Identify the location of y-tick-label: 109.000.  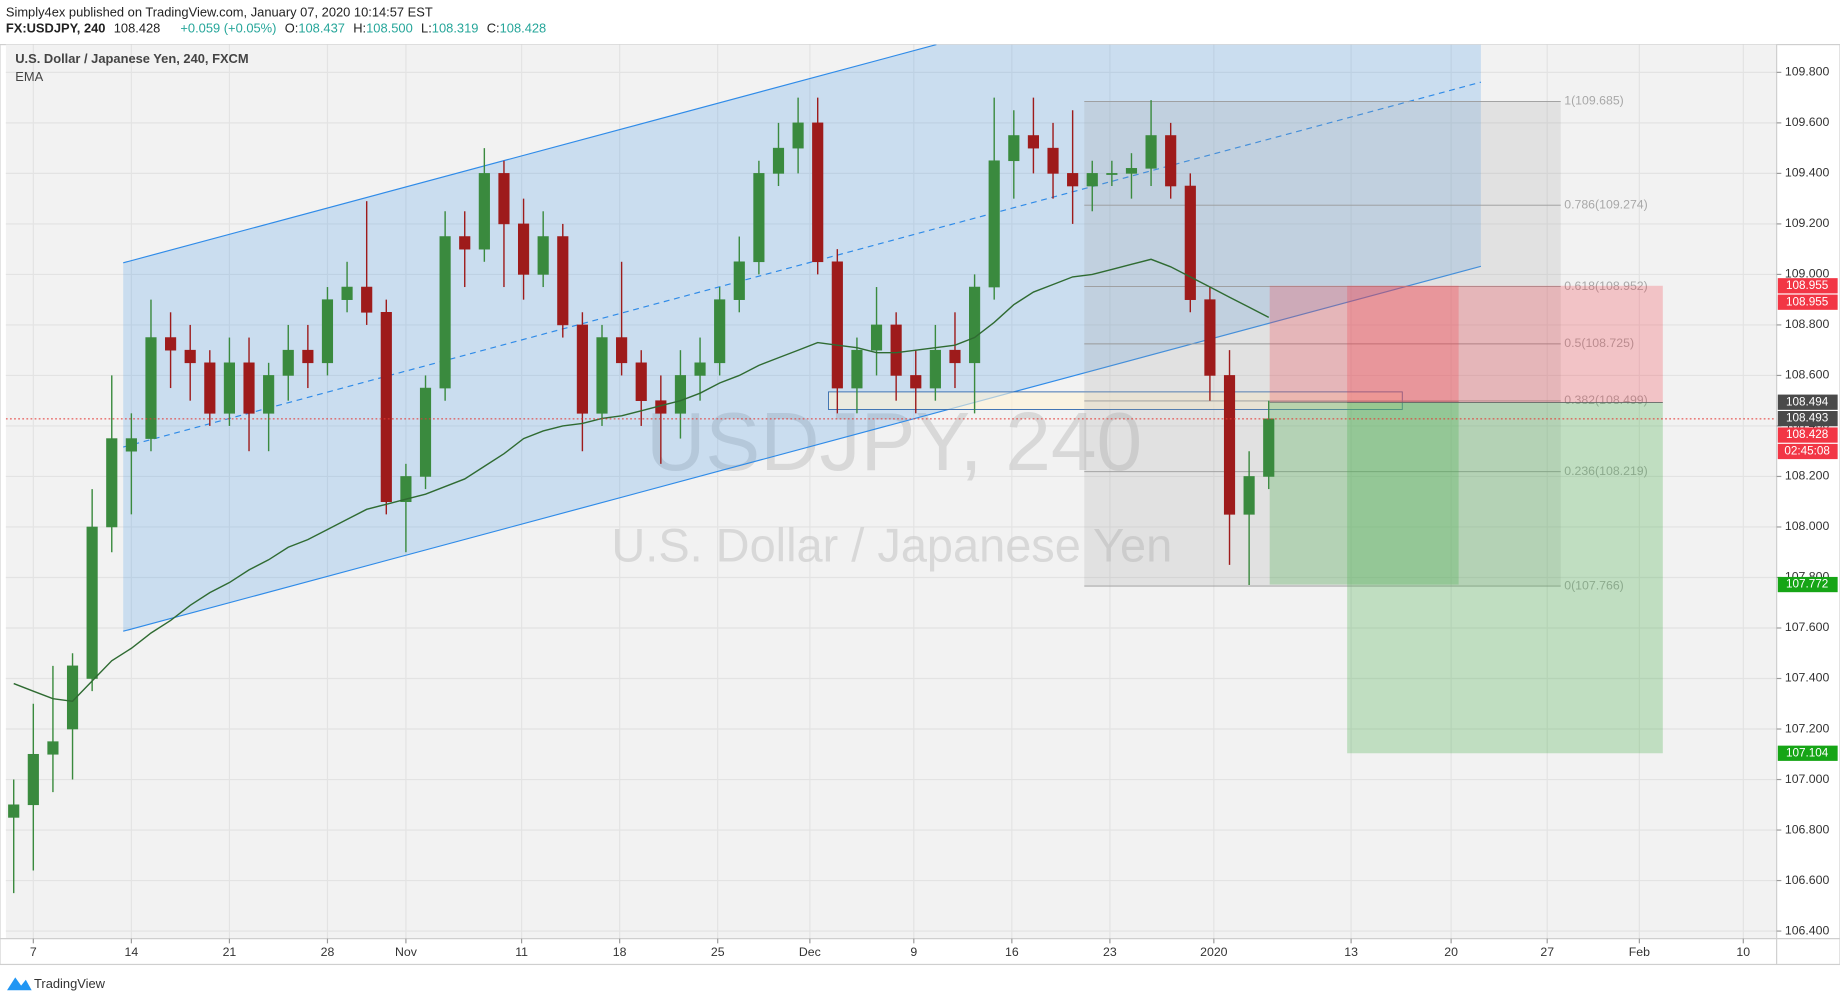
(1807, 274).